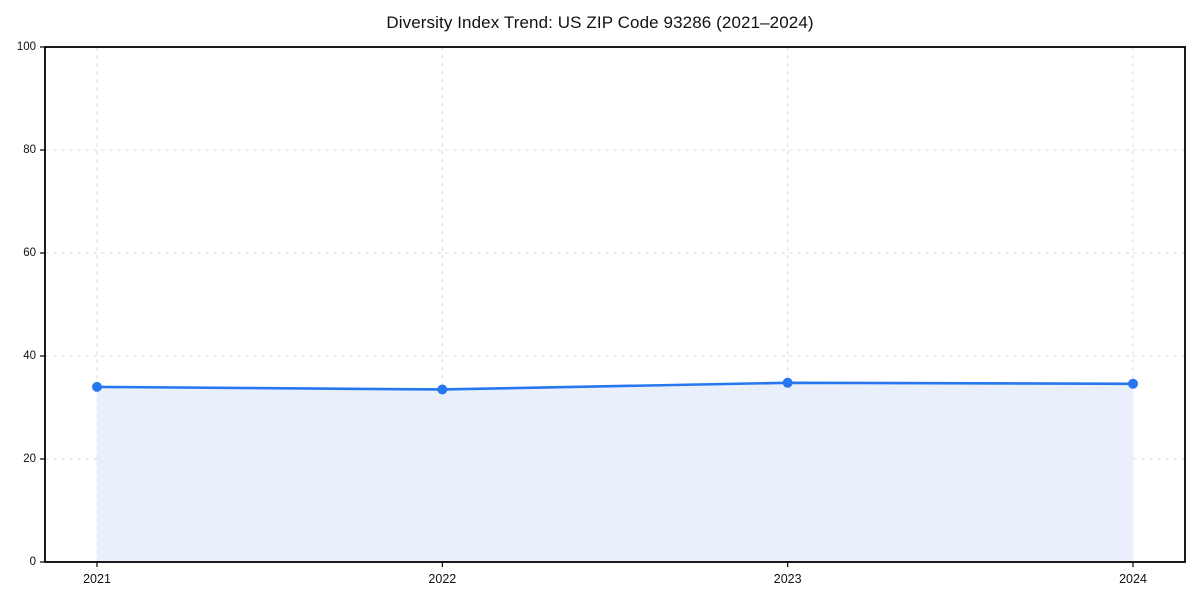  Describe the element at coordinates (26, 47) in the screenshot. I see `y-tick-label: 100` at that location.